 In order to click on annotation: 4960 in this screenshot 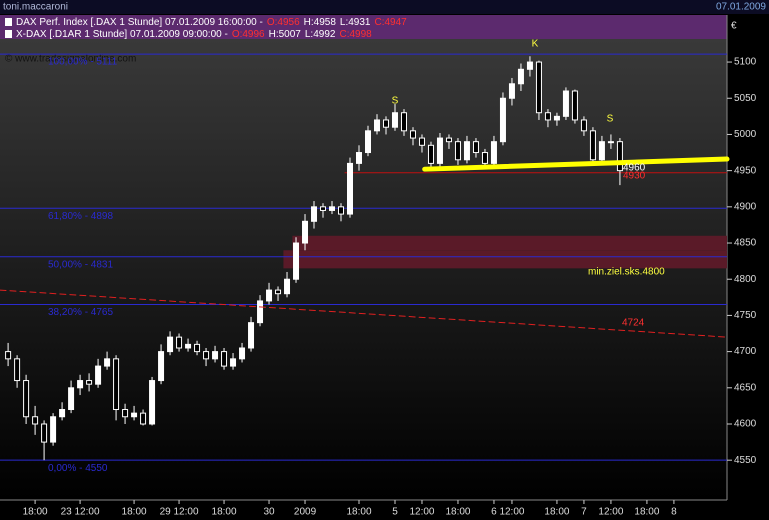, I will do `click(634, 168)`.